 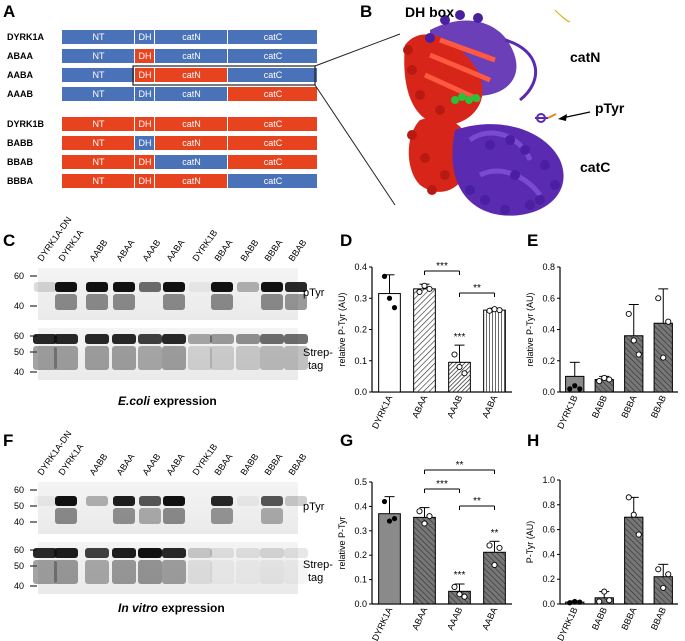 I want to click on catN-highlight-box, so click(x=224, y=75).